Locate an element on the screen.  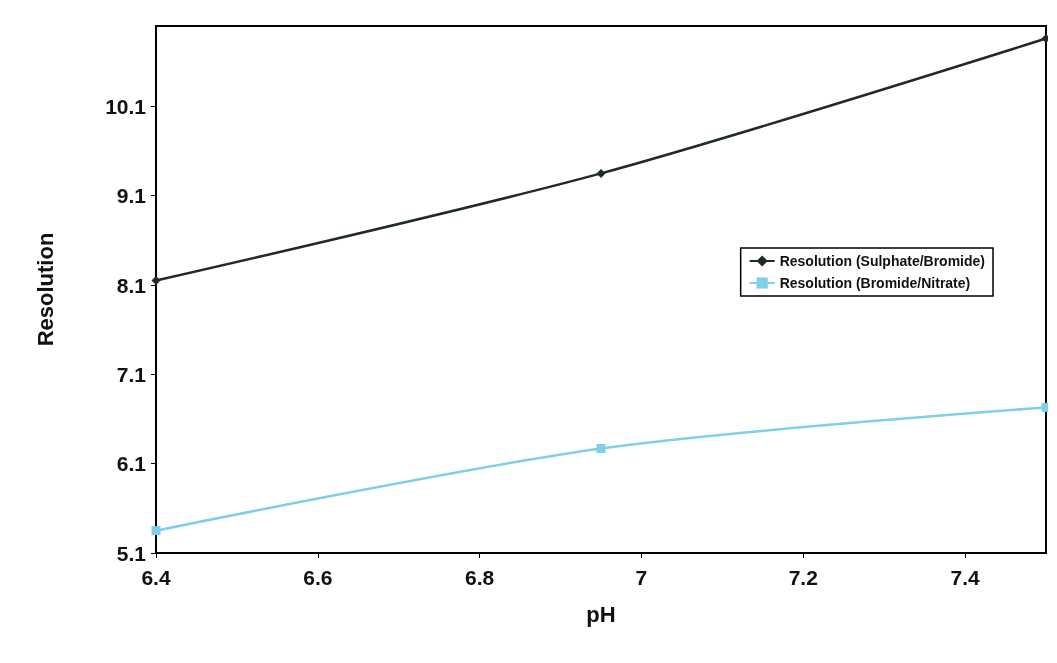
x-tick-label: 7 is located at coordinates (641, 577).